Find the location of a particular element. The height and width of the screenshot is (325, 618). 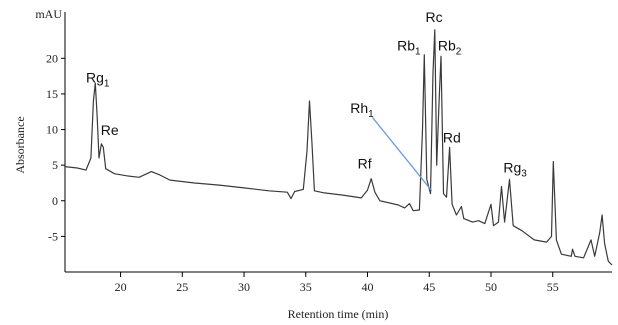

x-tick-label: 25 is located at coordinates (182, 287).